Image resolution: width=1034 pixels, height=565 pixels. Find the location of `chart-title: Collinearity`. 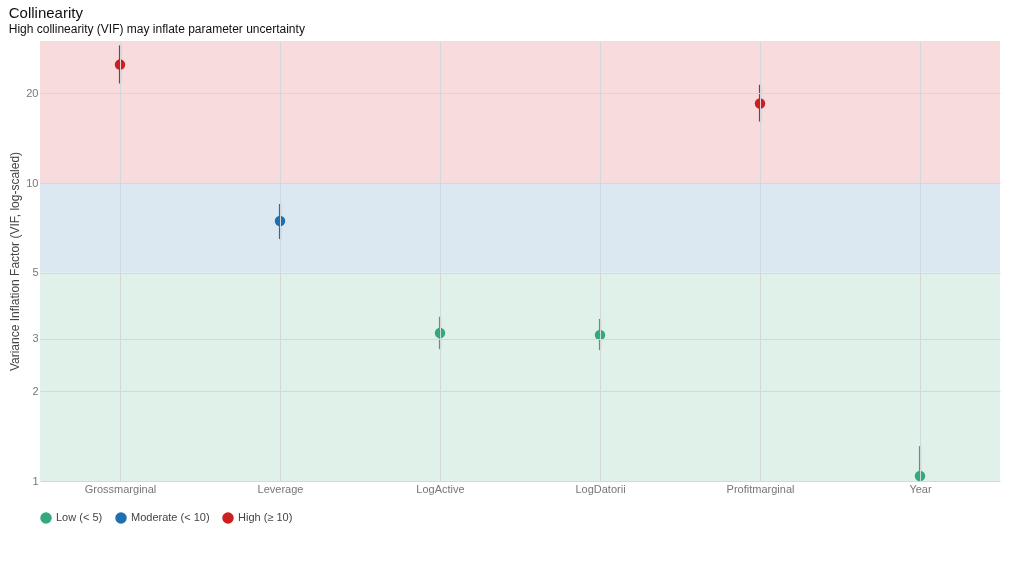

chart-title: Collinearity is located at coordinates (46, 12).